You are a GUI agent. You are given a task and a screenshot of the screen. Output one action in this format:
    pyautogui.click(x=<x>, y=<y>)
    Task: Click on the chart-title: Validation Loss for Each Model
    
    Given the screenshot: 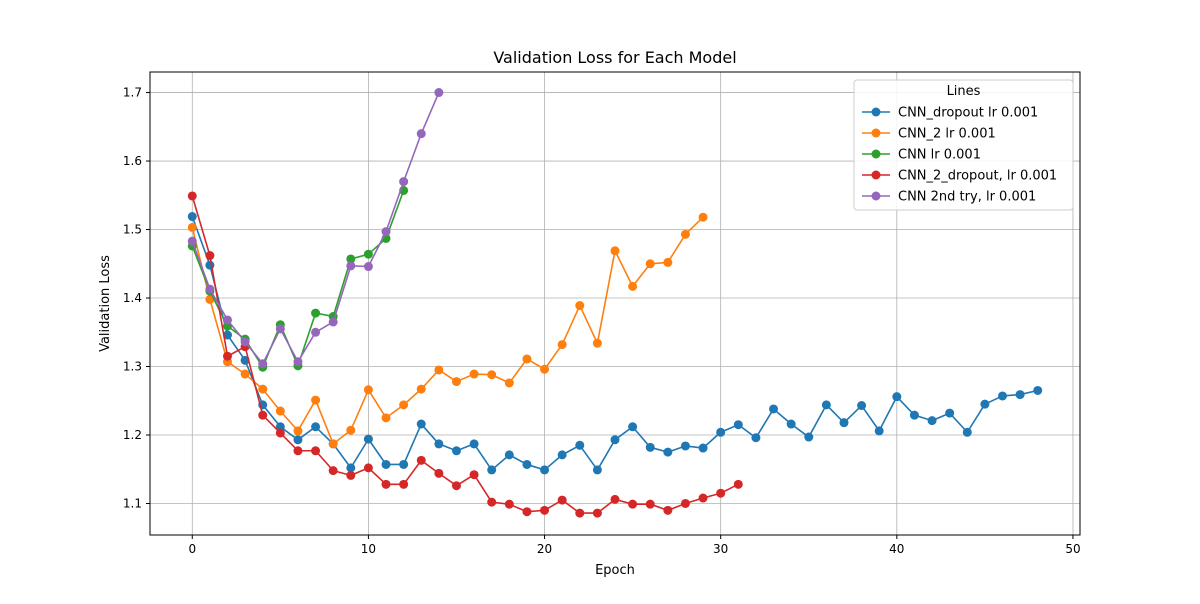 What is the action you would take?
    pyautogui.click(x=614, y=57)
    